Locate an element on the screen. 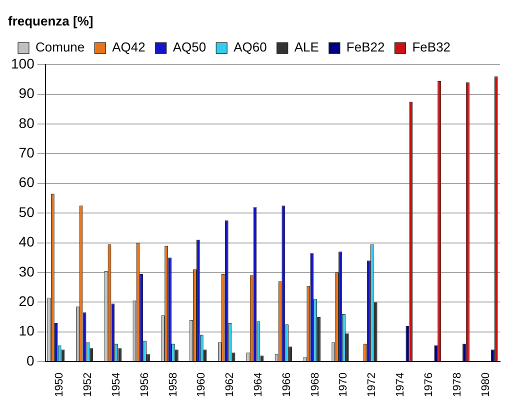 The image size is (516, 408). y-tick-label: 80 is located at coordinates (26, 122).